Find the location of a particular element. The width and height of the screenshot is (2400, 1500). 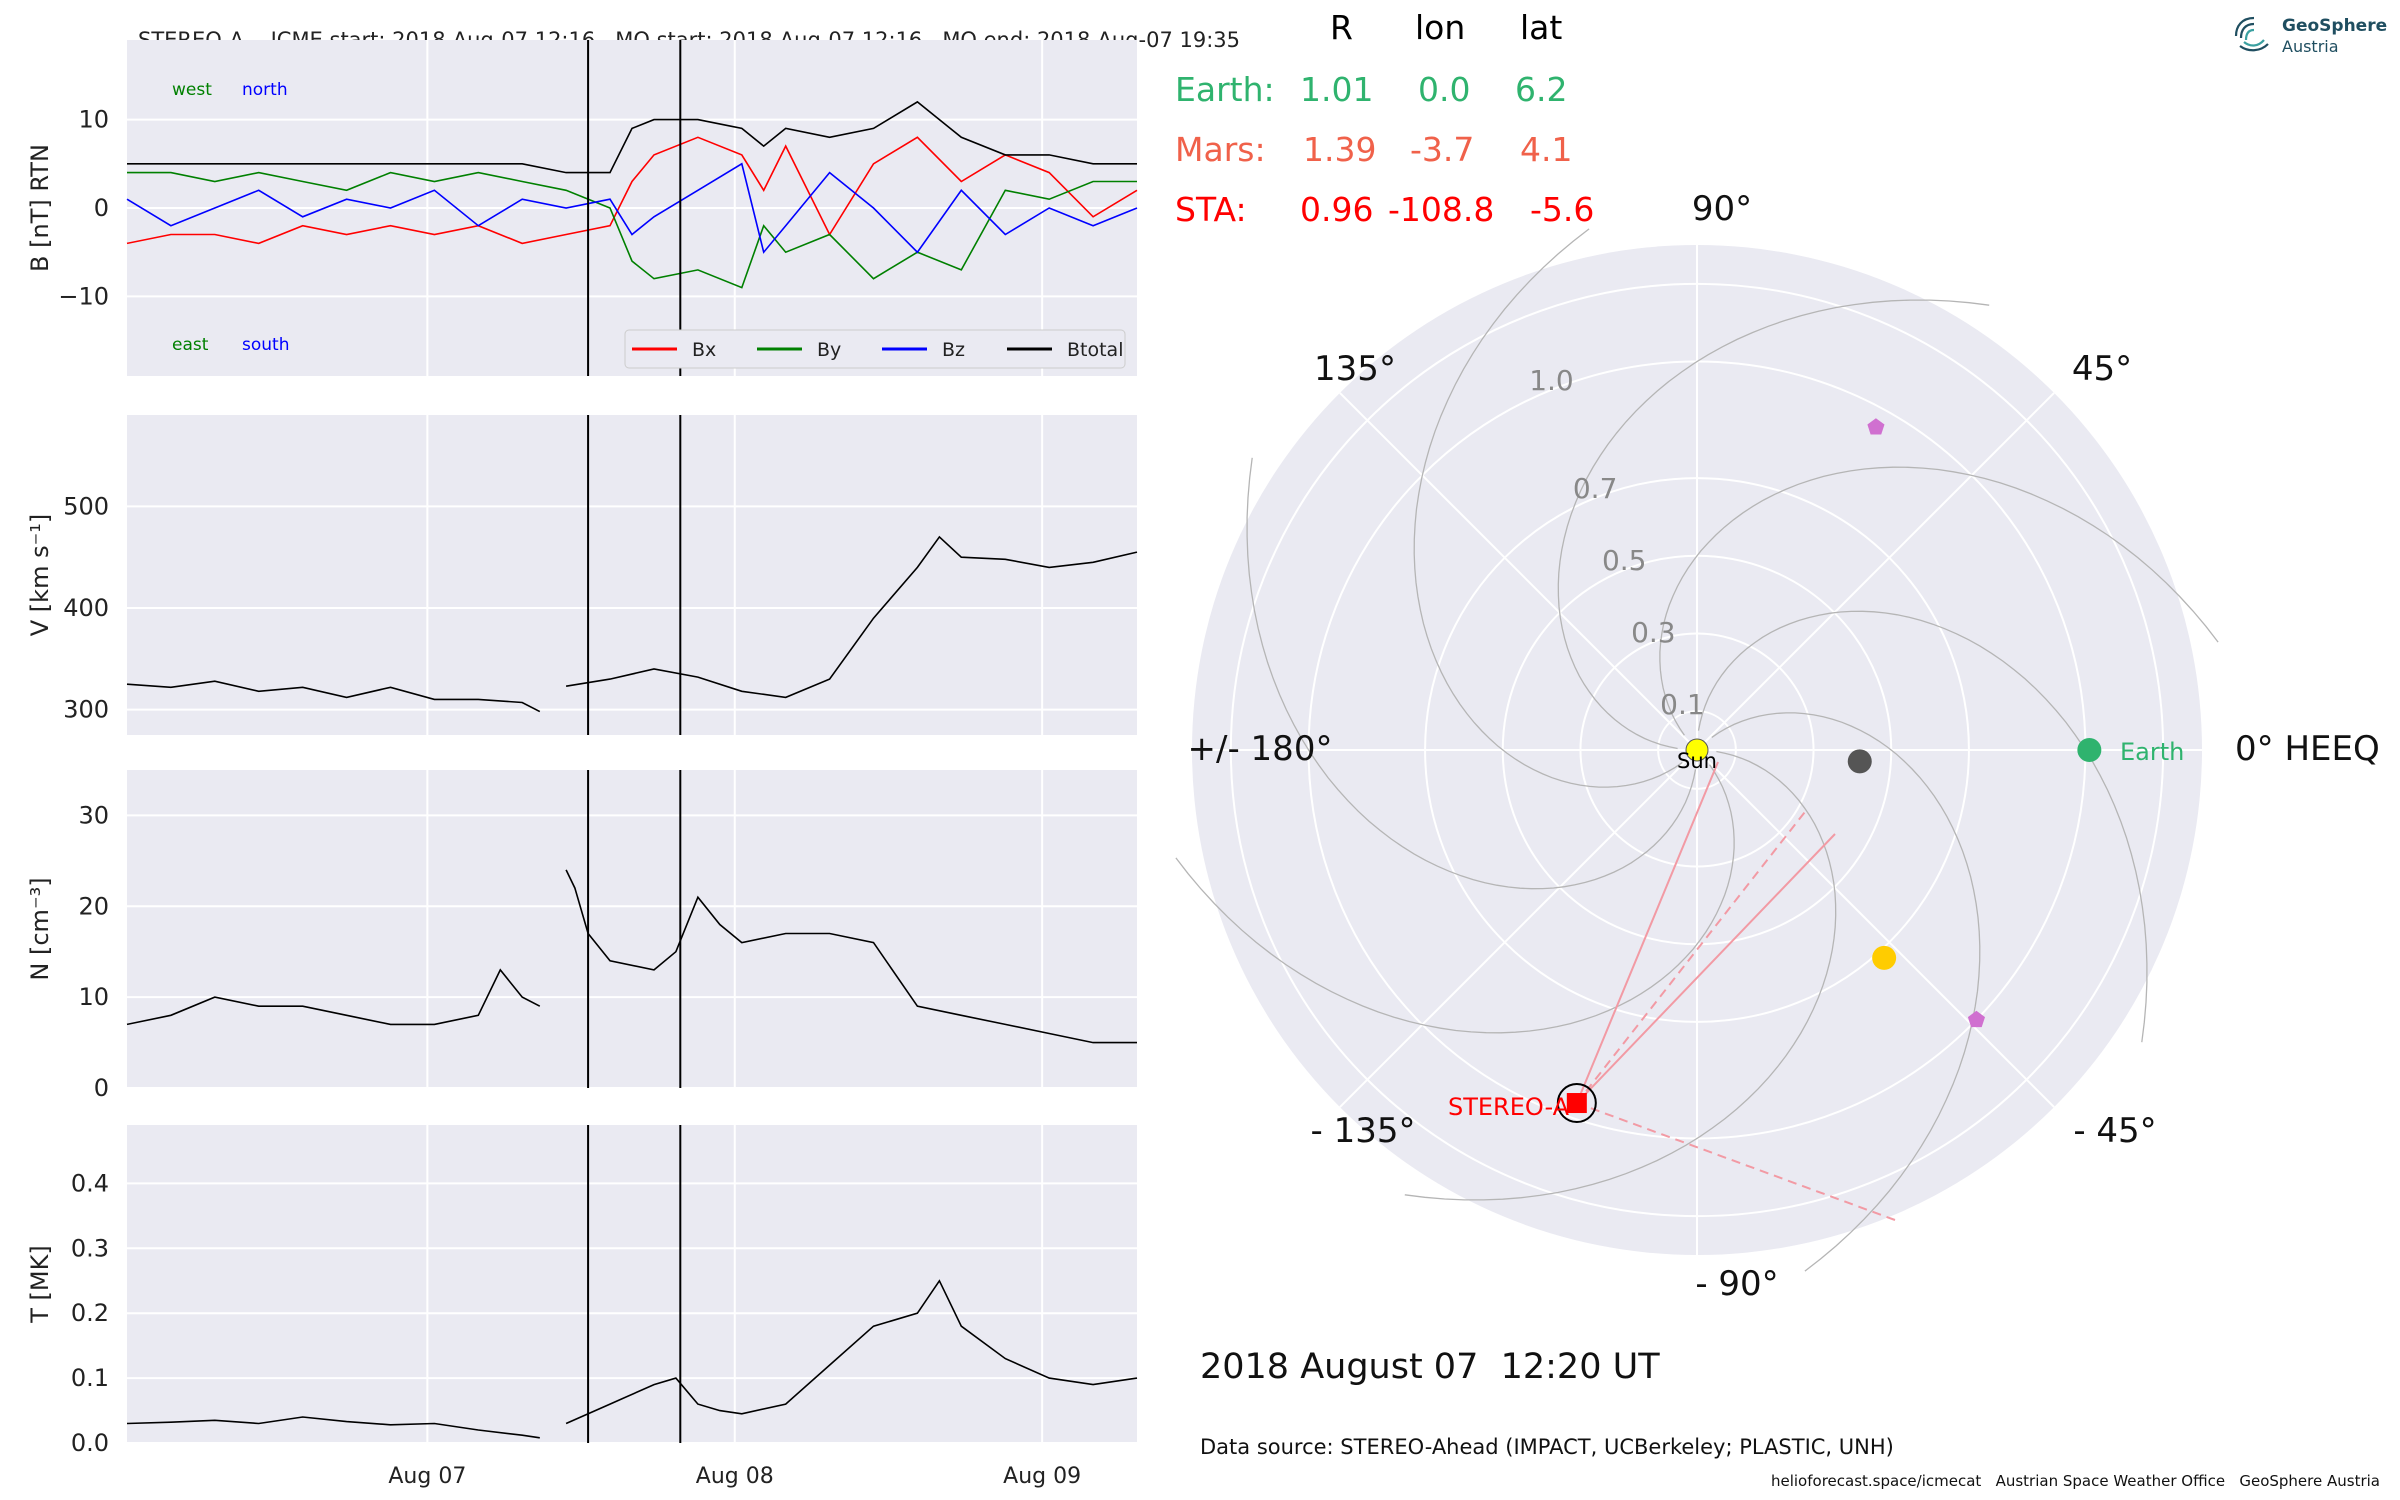

y-tick-label: 0.3 is located at coordinates (90, 1248).